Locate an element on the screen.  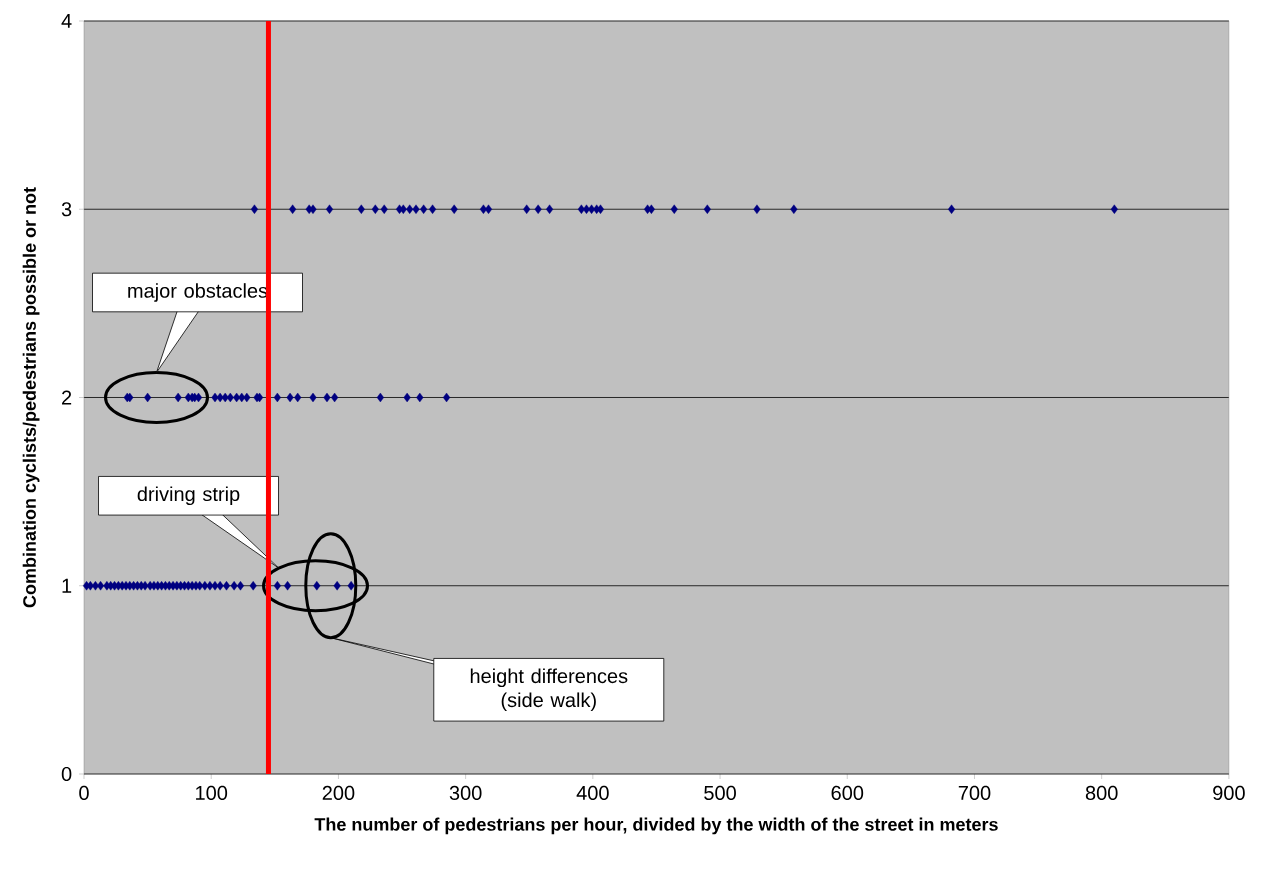
y-tick-label: 2 is located at coordinates (67, 397).